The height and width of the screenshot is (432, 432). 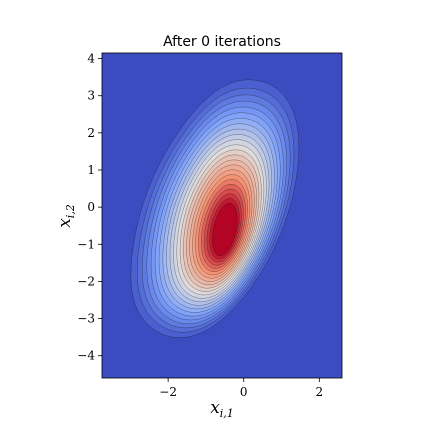 I want to click on x-axis-ticks: −2 0 2, so click(x=241, y=388).